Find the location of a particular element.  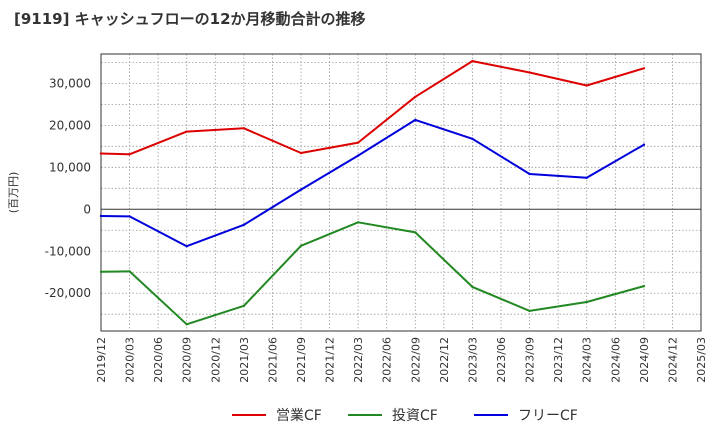

legend-item-operating-cf: 営業CF is located at coordinates (277, 415).